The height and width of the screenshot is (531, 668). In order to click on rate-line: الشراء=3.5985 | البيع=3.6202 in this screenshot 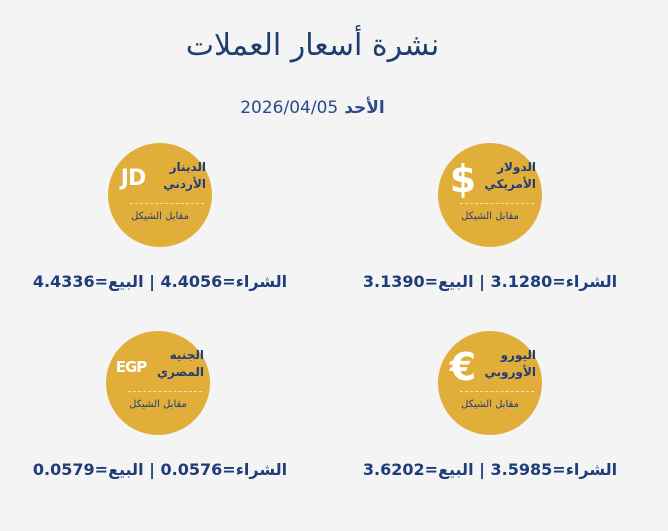, I will do `click(490, 469)`.